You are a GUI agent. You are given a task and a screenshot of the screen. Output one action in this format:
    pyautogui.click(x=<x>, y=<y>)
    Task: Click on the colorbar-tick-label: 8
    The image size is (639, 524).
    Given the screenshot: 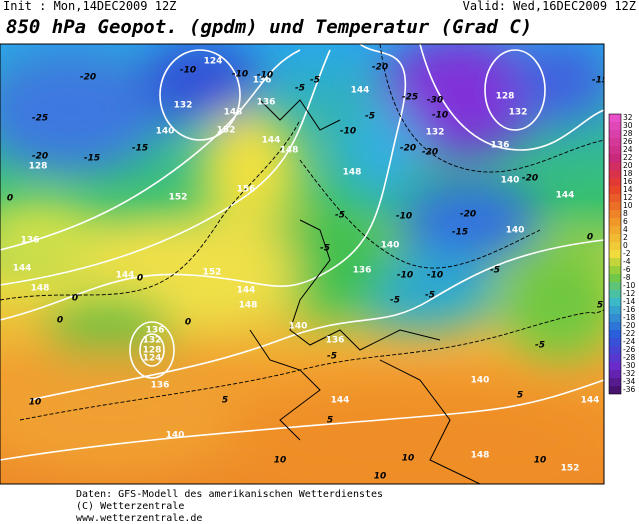 What is the action you would take?
    pyautogui.click(x=625, y=213)
    